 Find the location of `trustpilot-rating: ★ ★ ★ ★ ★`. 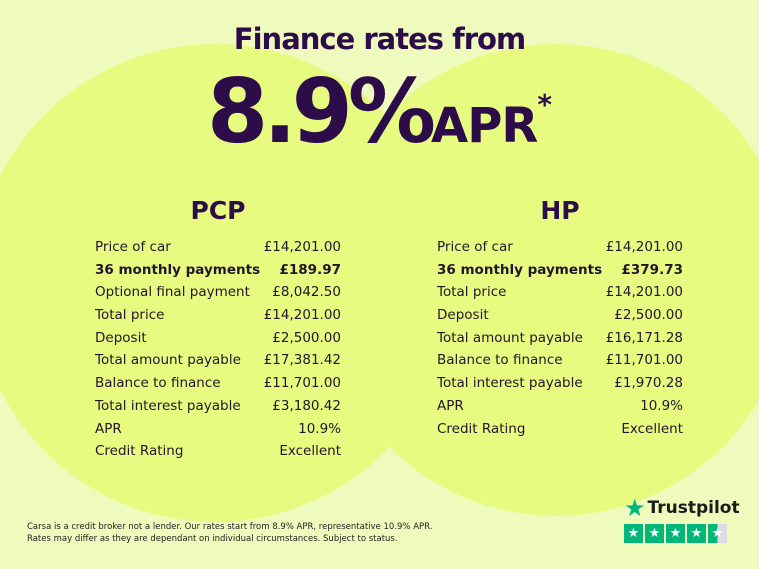

trustpilot-rating: ★ ★ ★ ★ ★ is located at coordinates (682, 533).